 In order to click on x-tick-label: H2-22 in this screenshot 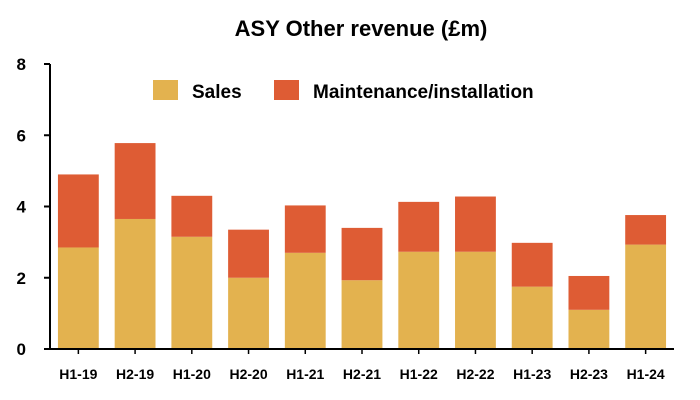, I will do `click(475, 374)`.